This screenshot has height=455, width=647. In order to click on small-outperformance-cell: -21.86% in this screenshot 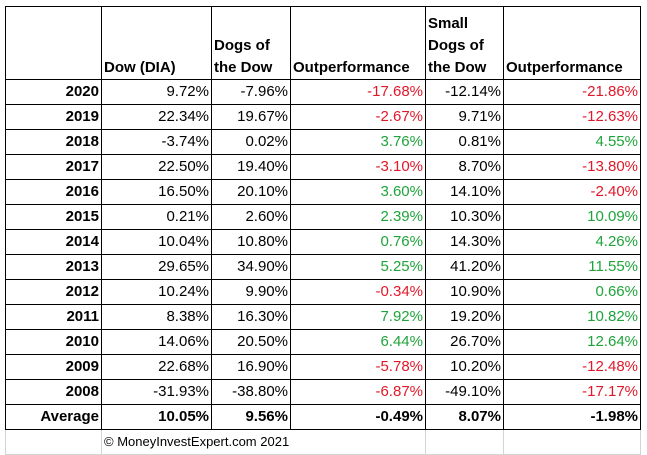, I will do `click(572, 92)`.